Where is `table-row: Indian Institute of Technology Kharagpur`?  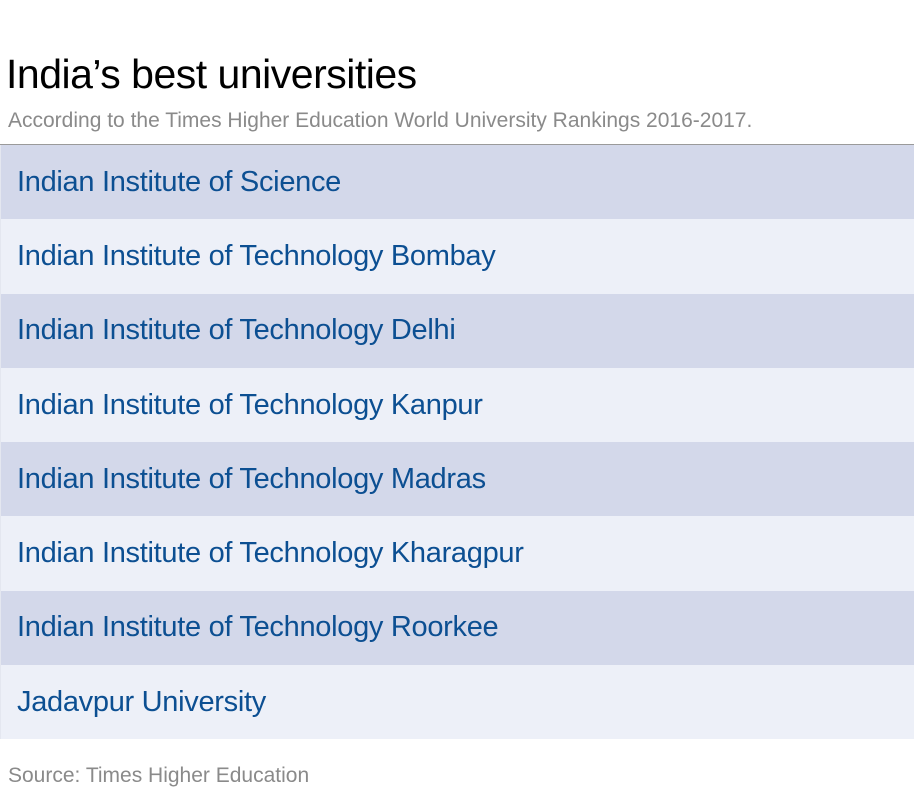 table-row: Indian Institute of Technology Kharagpur is located at coordinates (457, 553).